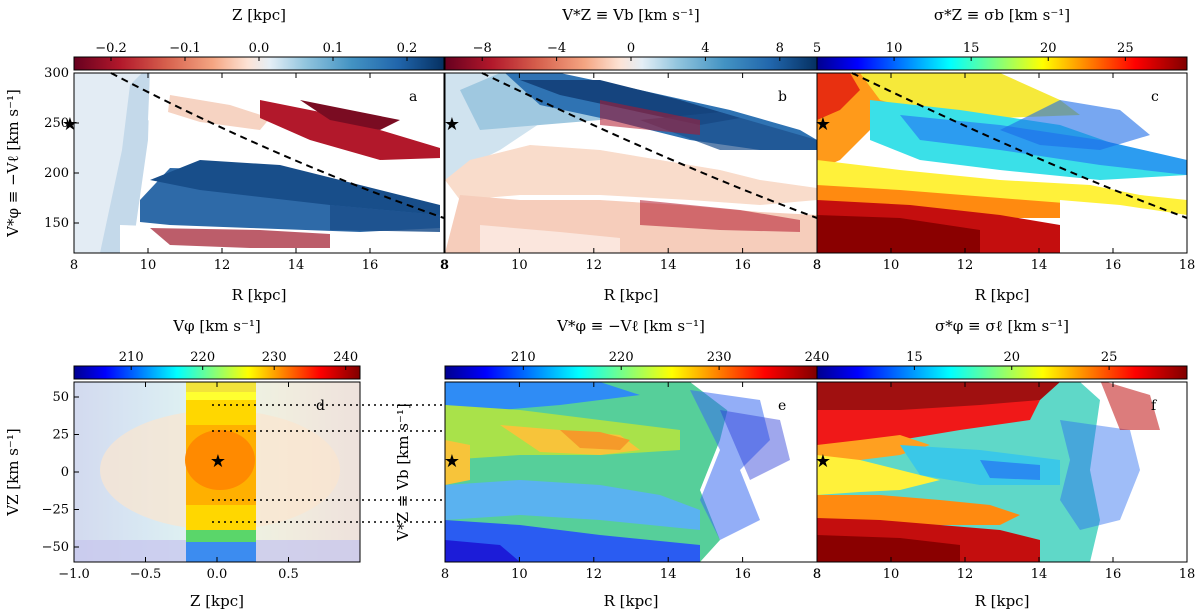 Image resolution: width=1200 pixels, height=612 pixels. What do you see at coordinates (630, 15) in the screenshot?
I see `colorbar-b-title: V*Z ≡ Vb [km s⁻¹]` at bounding box center [630, 15].